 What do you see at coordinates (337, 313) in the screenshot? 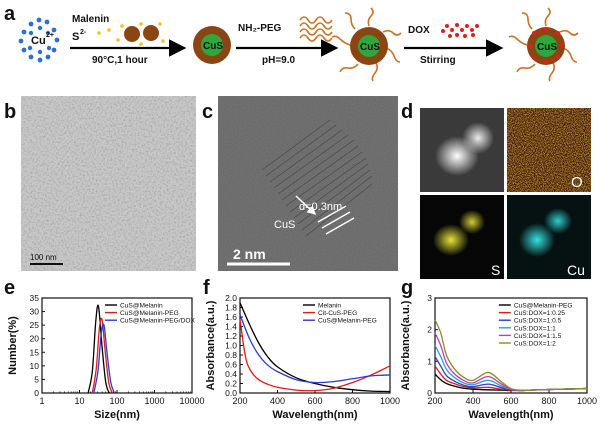
I see `legend-label: Cit-CuS-PEG` at bounding box center [337, 313].